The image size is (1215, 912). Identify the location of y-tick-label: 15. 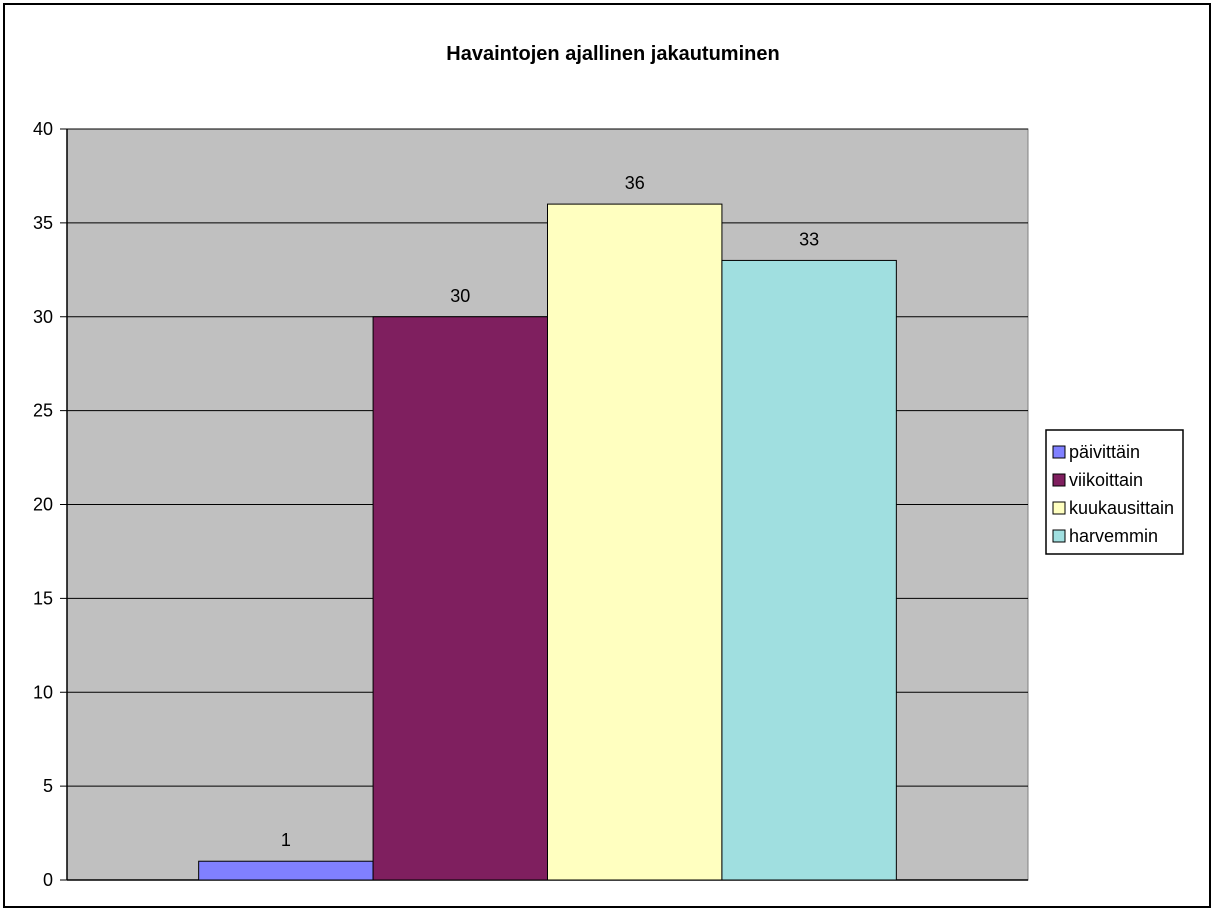
(43, 598).